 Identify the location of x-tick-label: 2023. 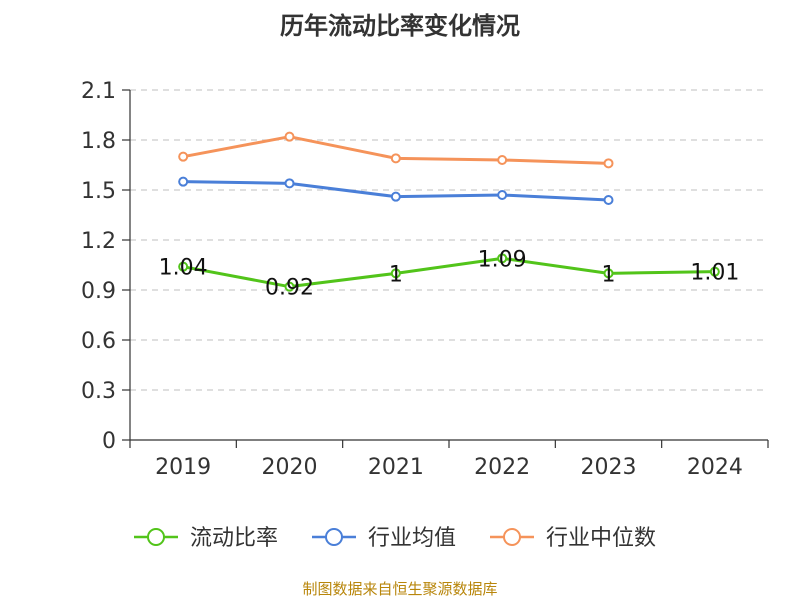
(609, 467).